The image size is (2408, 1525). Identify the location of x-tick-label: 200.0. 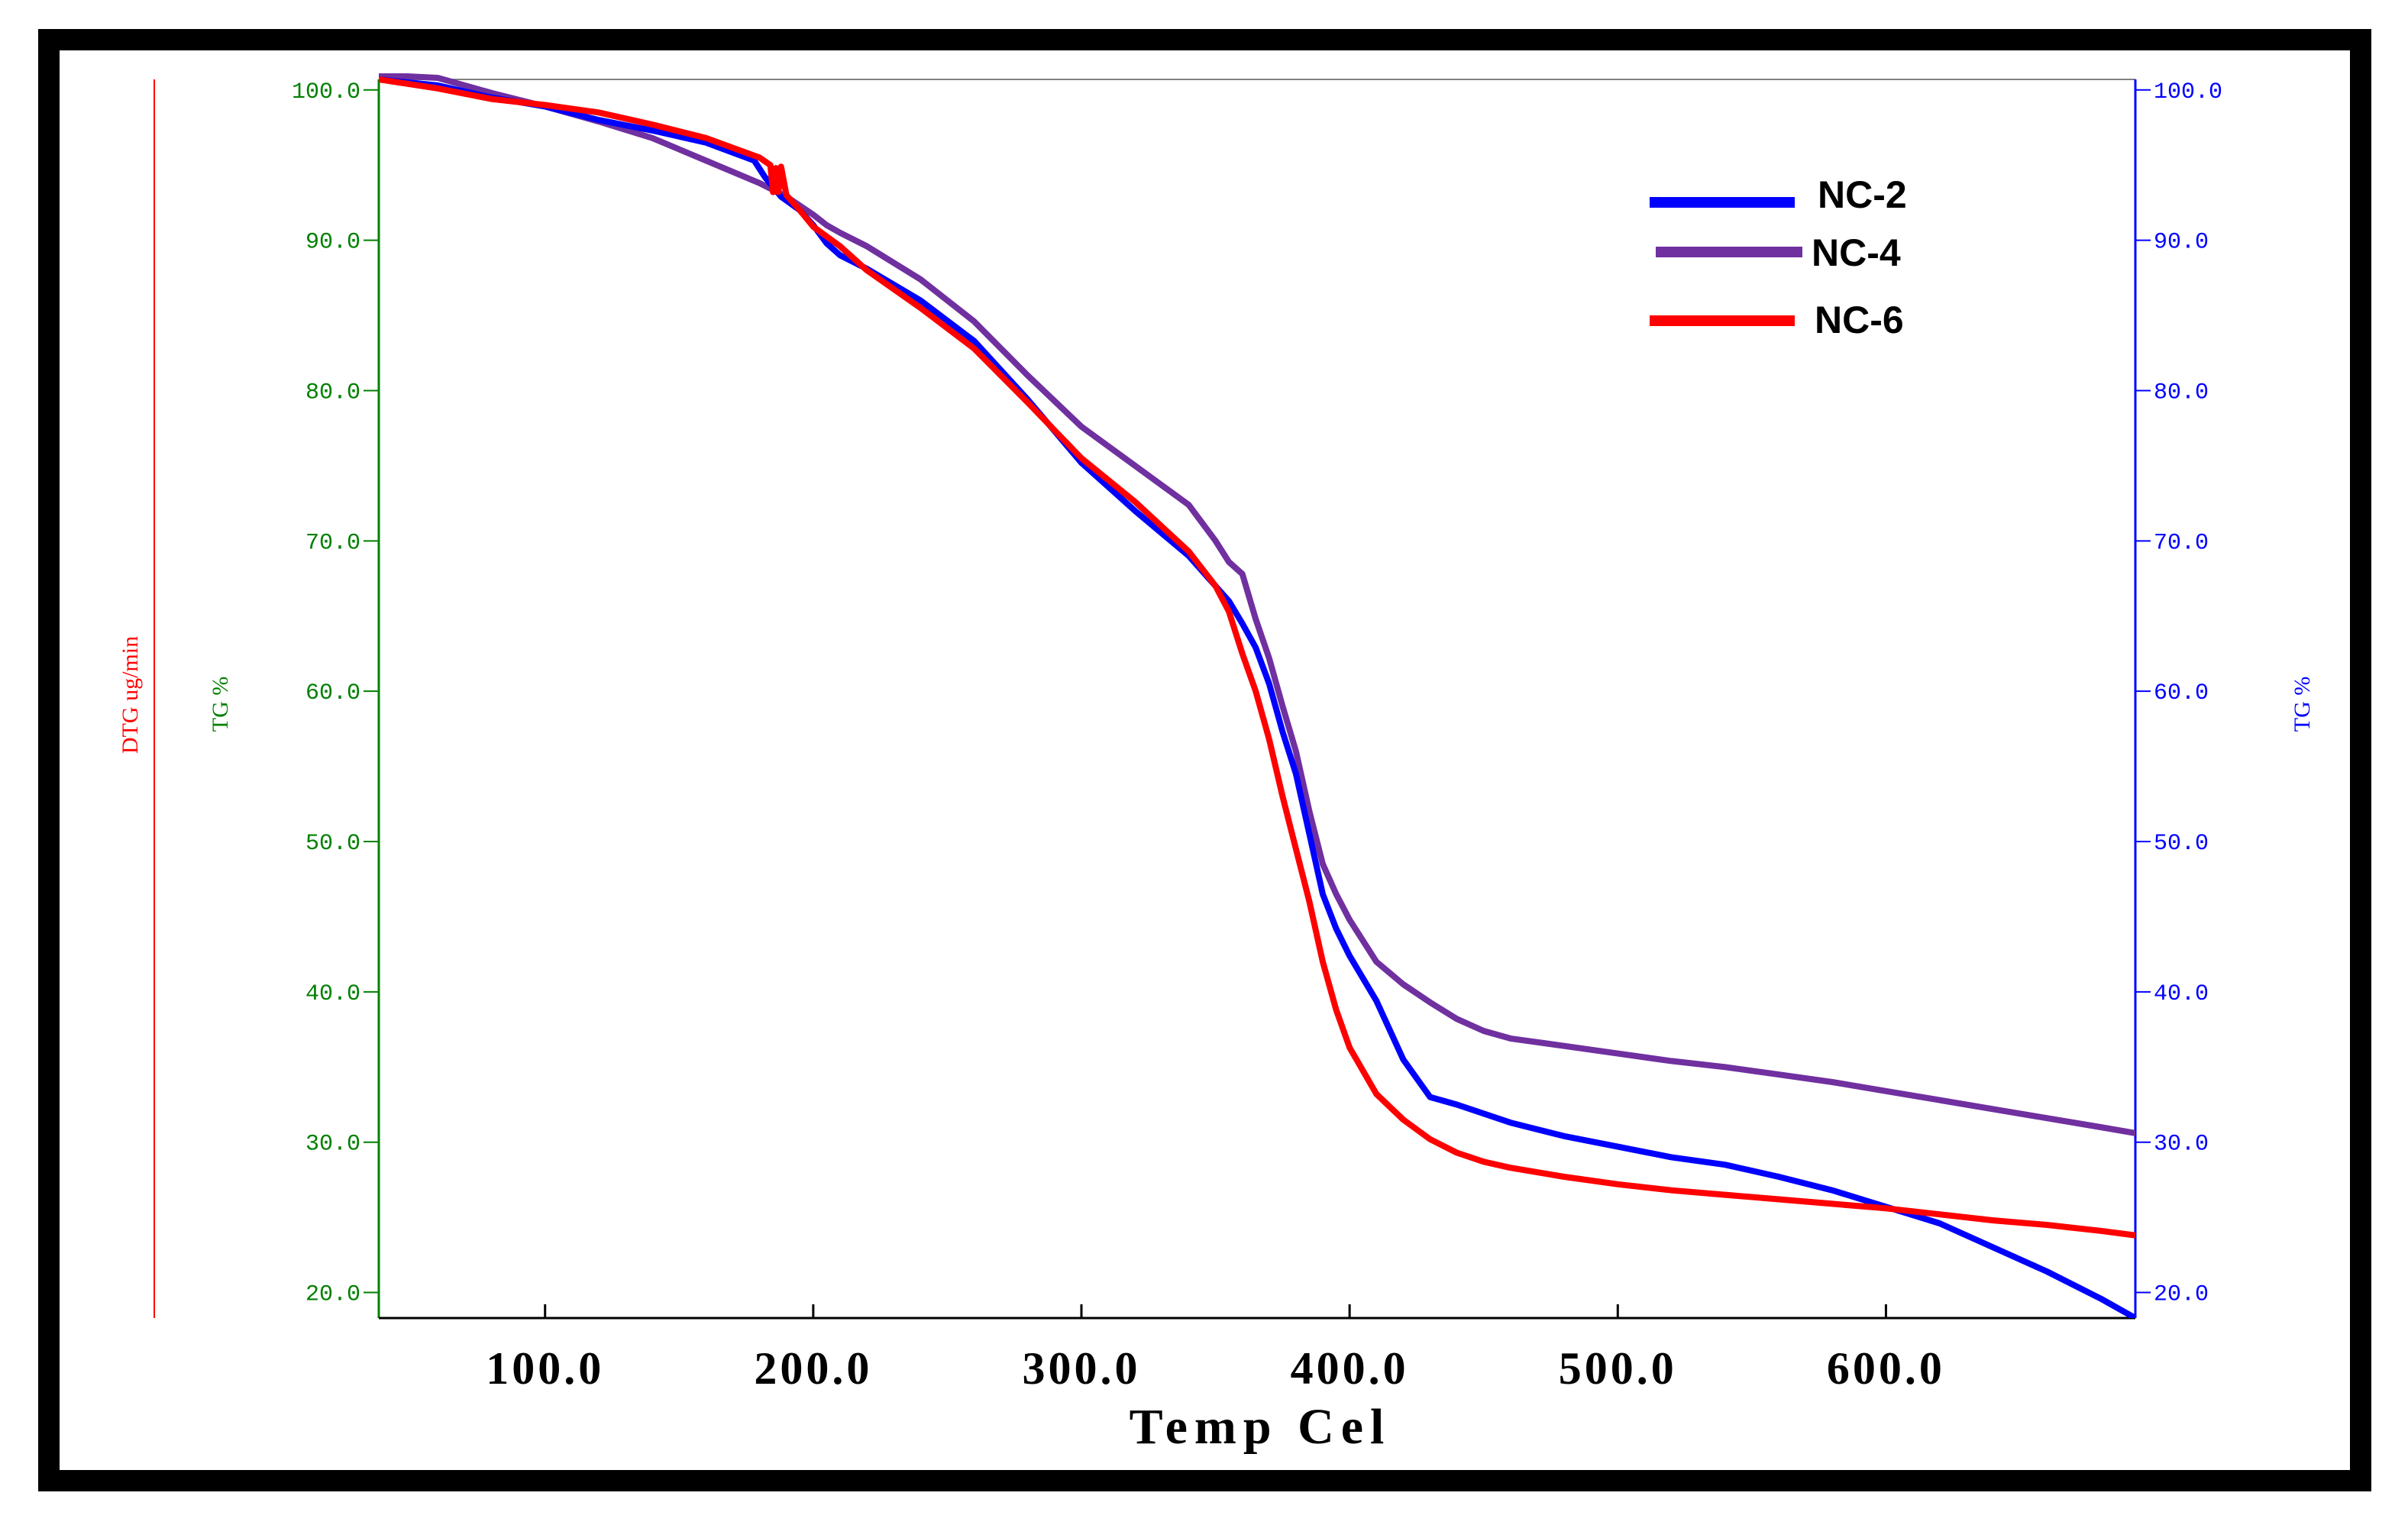
(813, 1369).